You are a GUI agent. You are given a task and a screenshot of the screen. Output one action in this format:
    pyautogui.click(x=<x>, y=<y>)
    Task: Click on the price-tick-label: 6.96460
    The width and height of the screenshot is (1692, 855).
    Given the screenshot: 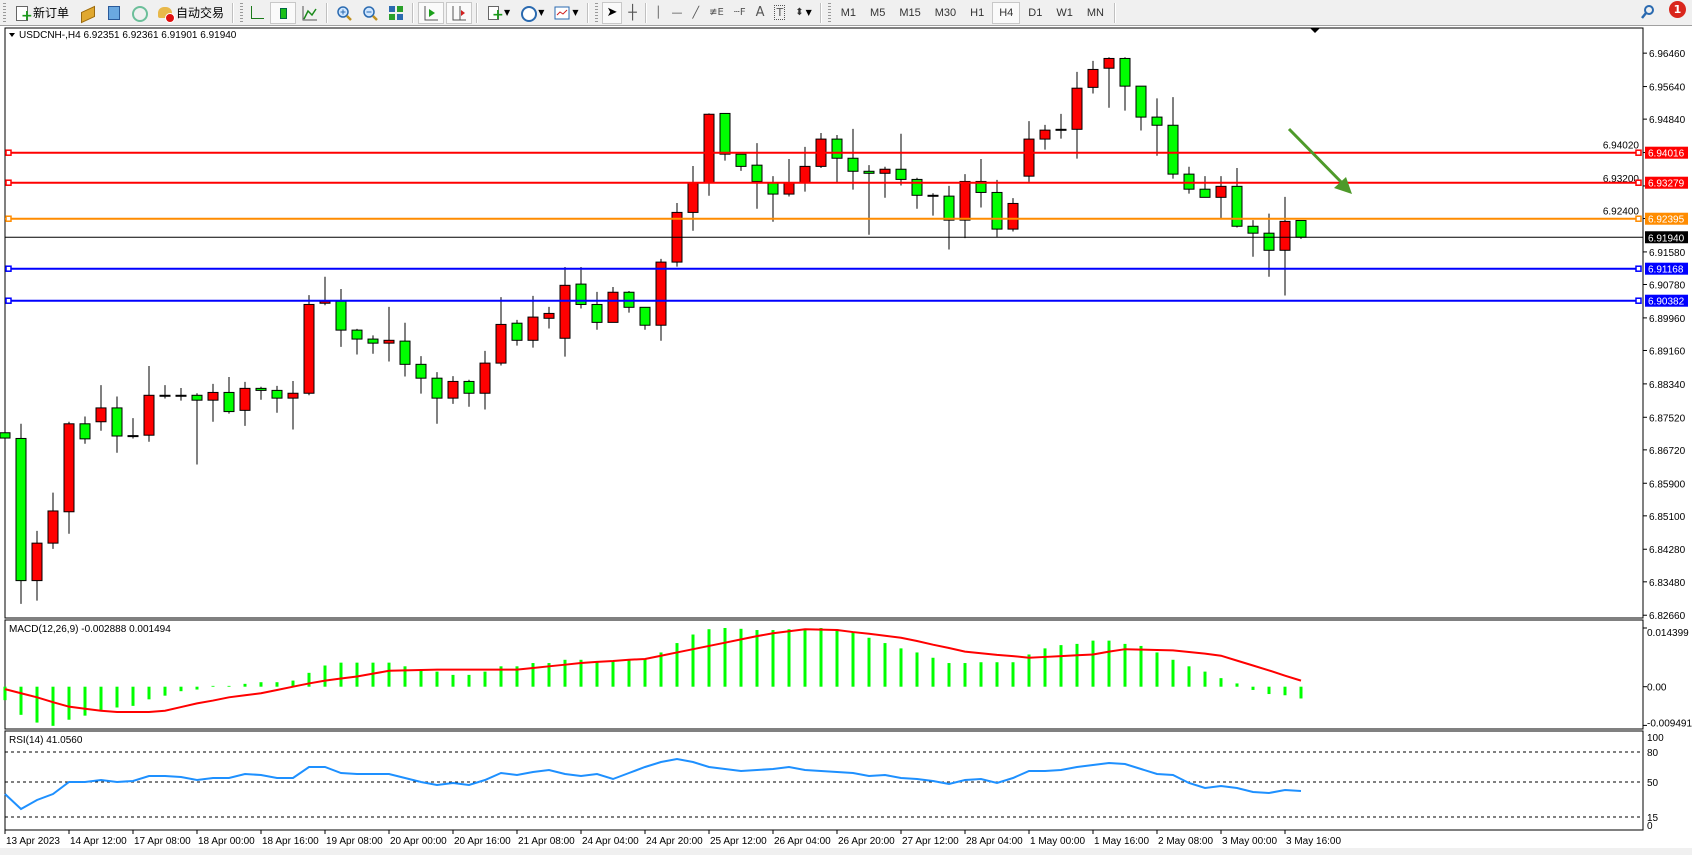 What is the action you would take?
    pyautogui.click(x=1667, y=54)
    